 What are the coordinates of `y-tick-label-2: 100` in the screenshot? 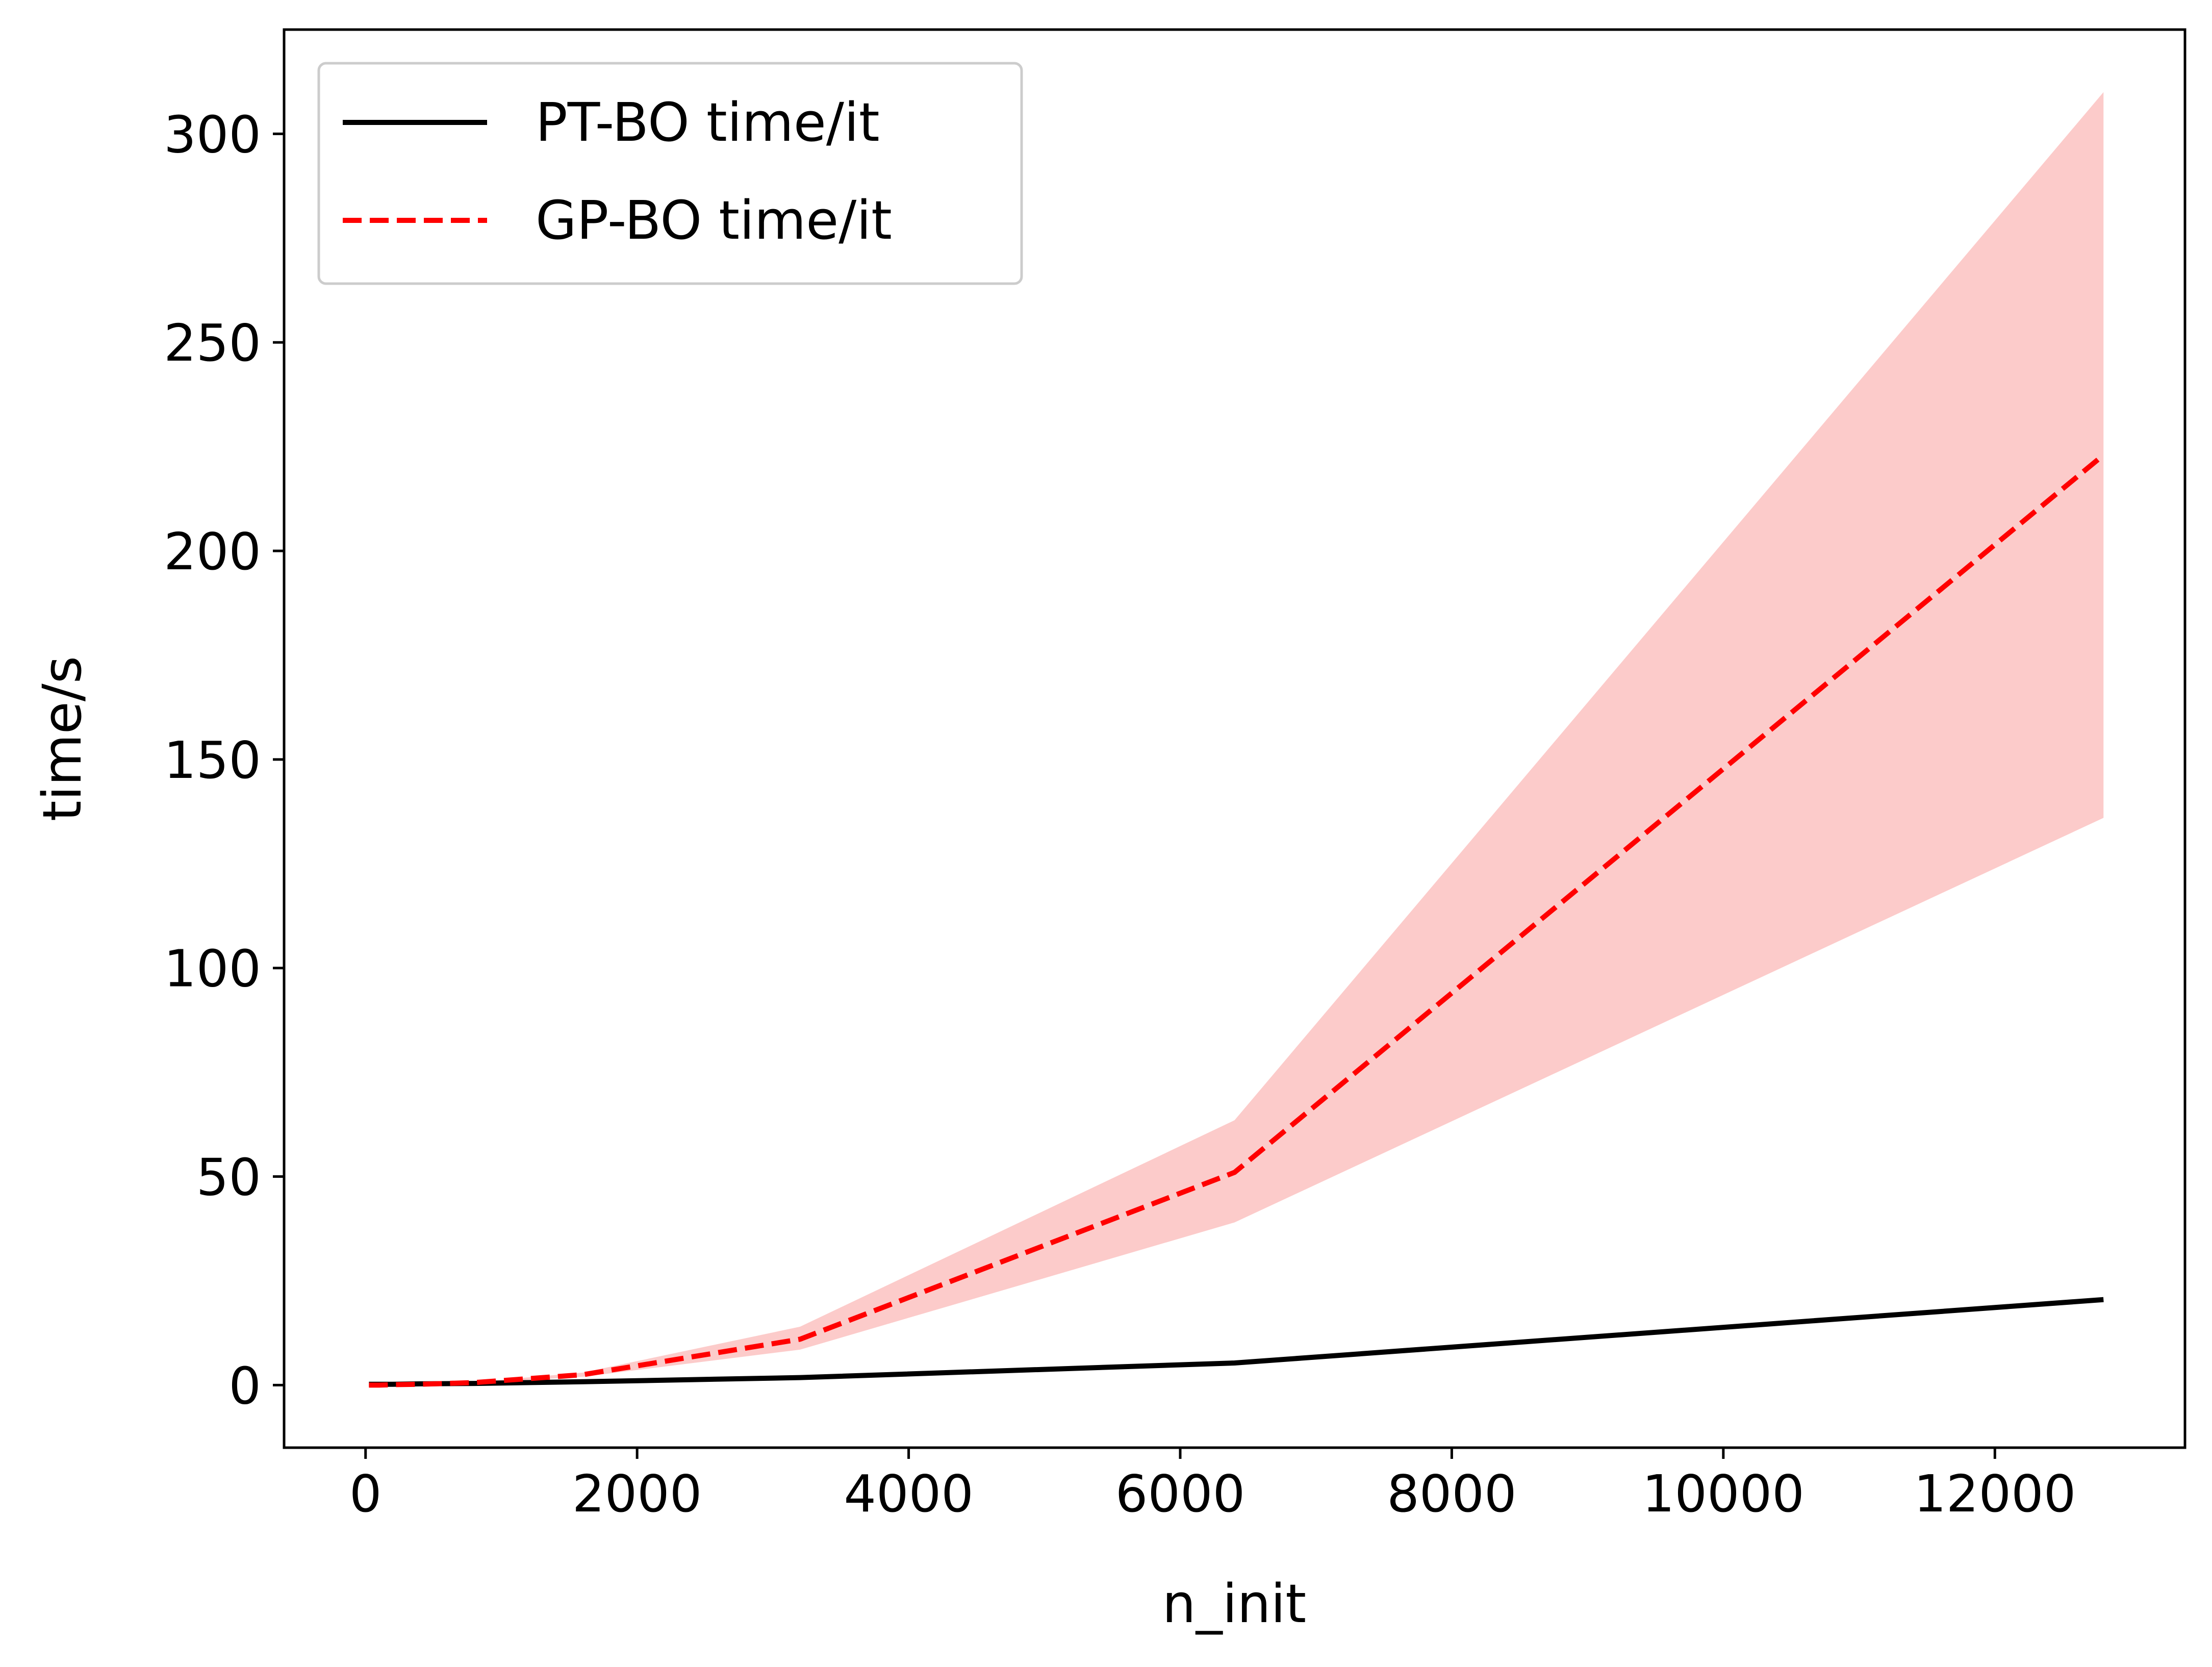 It's located at (212, 969).